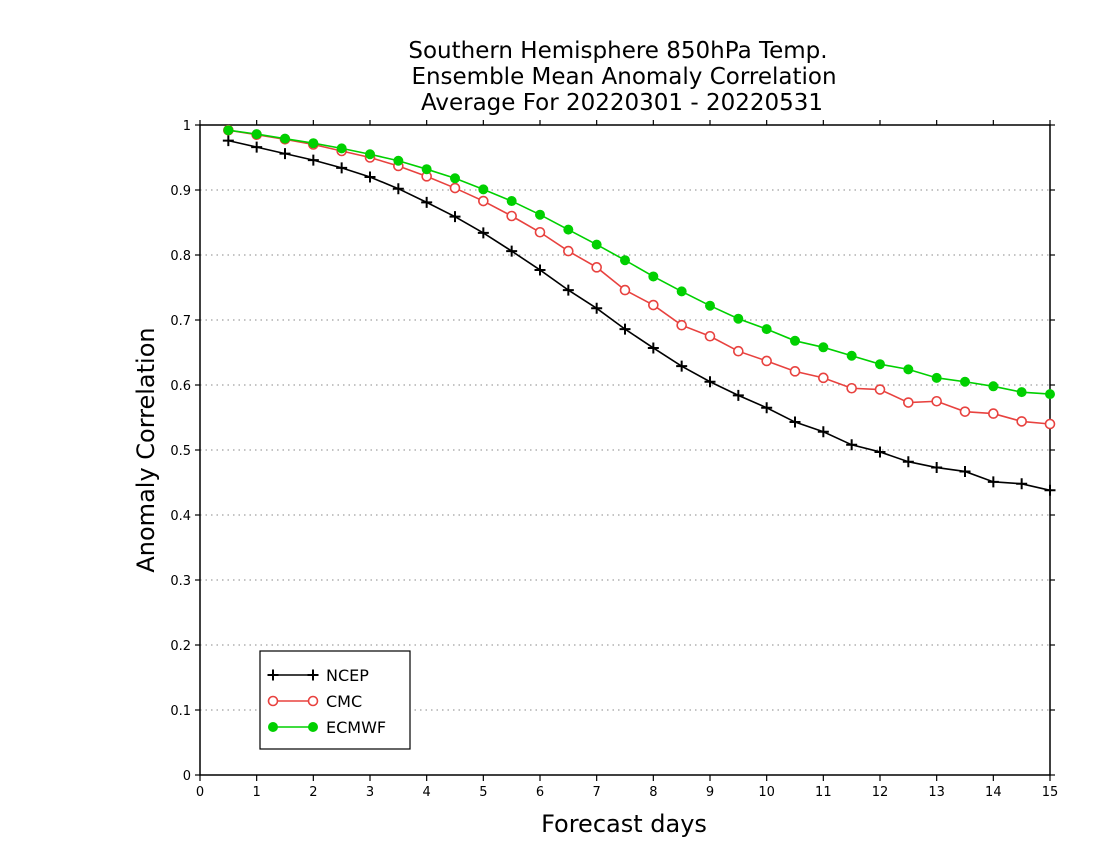  I want to click on x-tick-label: 0, so click(200, 792).